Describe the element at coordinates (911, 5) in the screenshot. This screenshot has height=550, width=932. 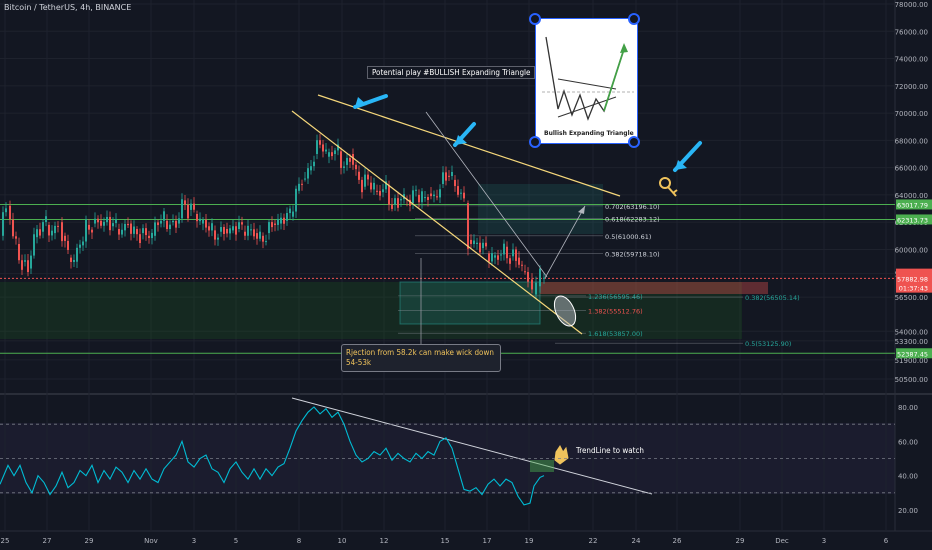
I see `price-tick-label: 78000.00` at that location.